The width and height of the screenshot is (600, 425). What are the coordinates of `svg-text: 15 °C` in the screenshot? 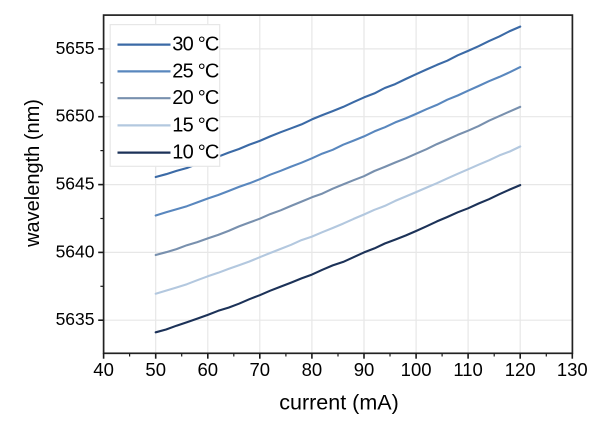 It's located at (195, 125).